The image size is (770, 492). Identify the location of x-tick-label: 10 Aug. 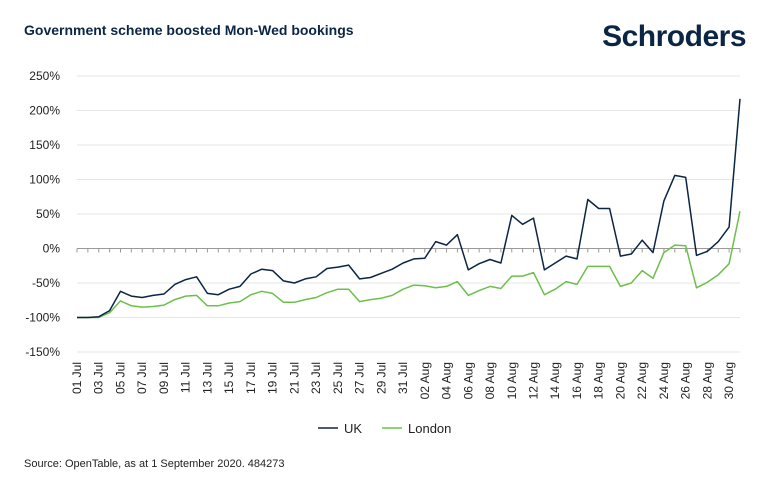
(512, 380).